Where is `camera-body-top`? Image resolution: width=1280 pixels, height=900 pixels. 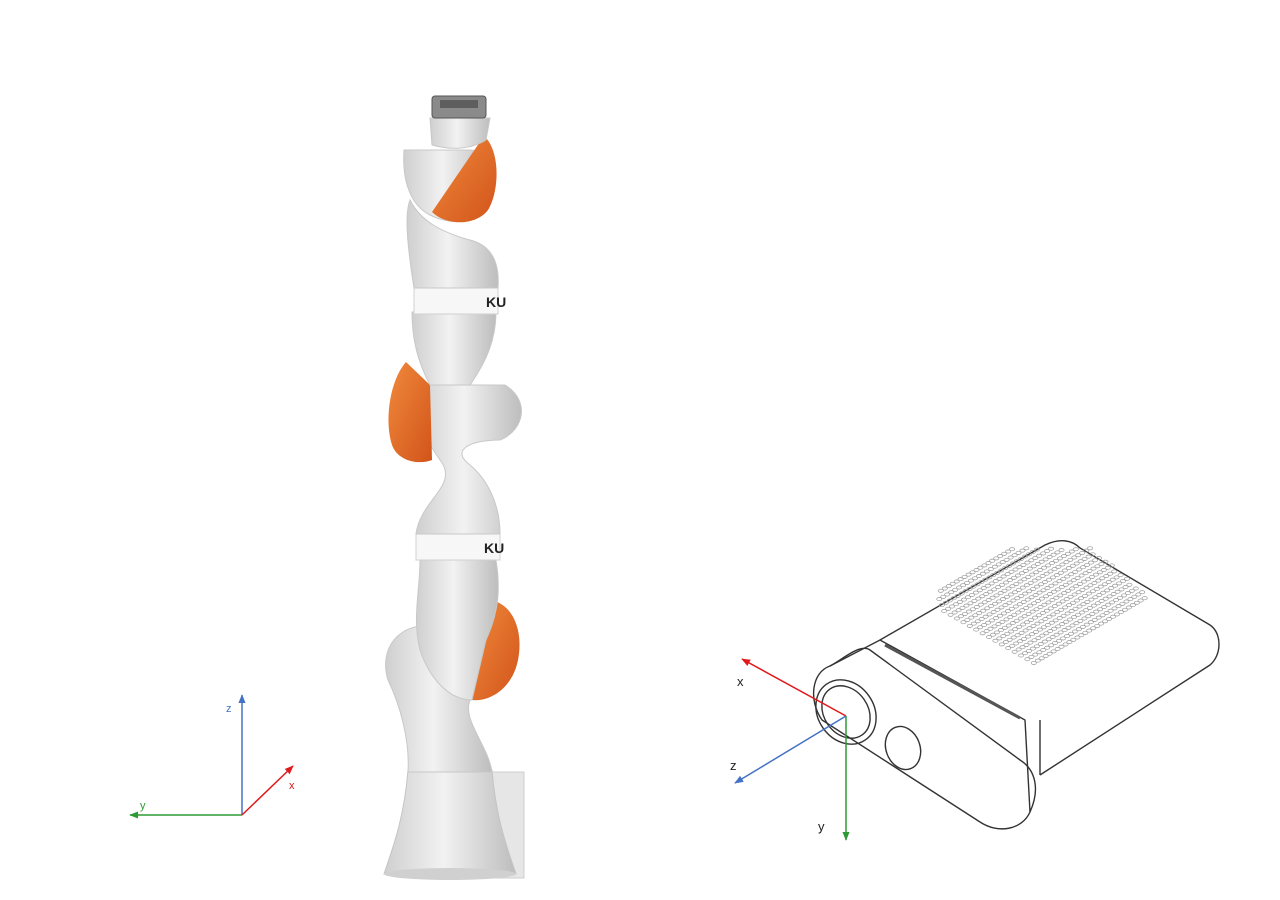 camera-body-top is located at coordinates (1049, 658).